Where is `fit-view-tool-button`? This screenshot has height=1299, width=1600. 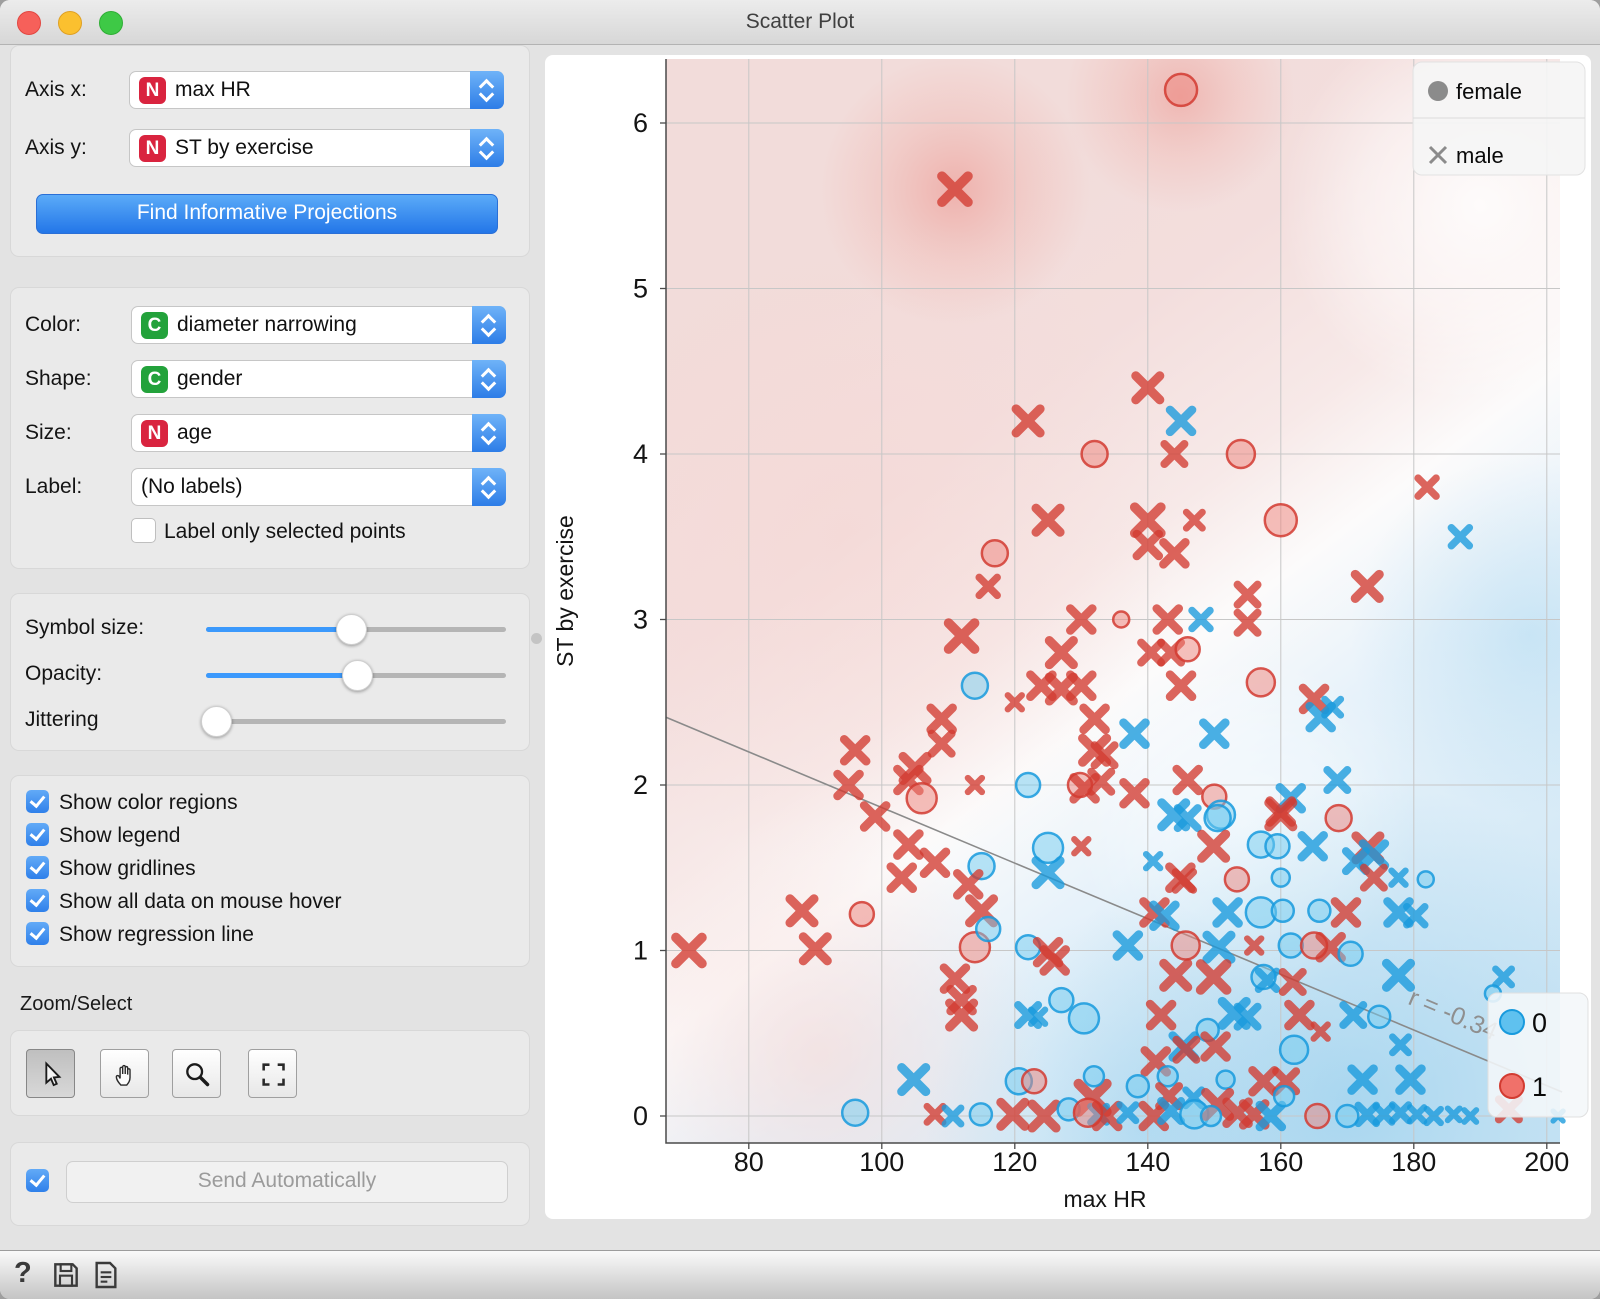
fit-view-tool-button is located at coordinates (272, 1073).